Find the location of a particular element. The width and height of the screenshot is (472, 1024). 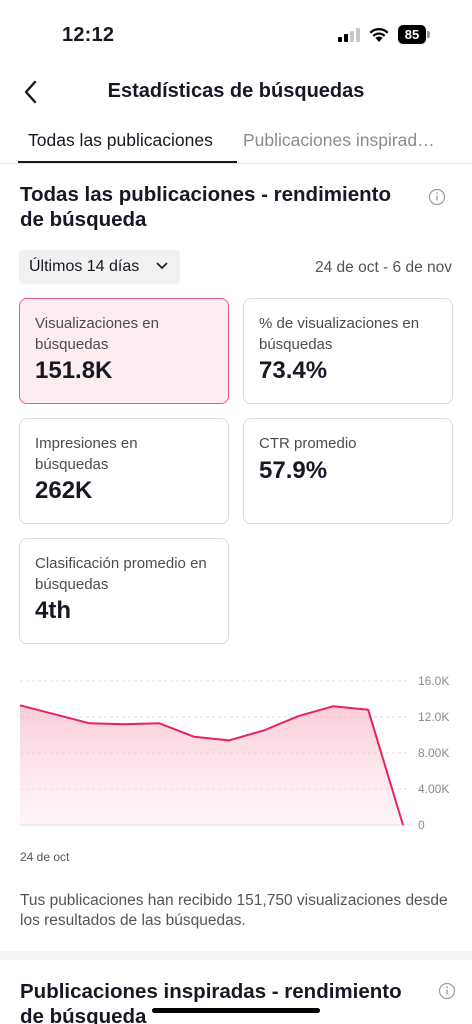

page-title: Estadísticas de búsquedas is located at coordinates (236, 91).